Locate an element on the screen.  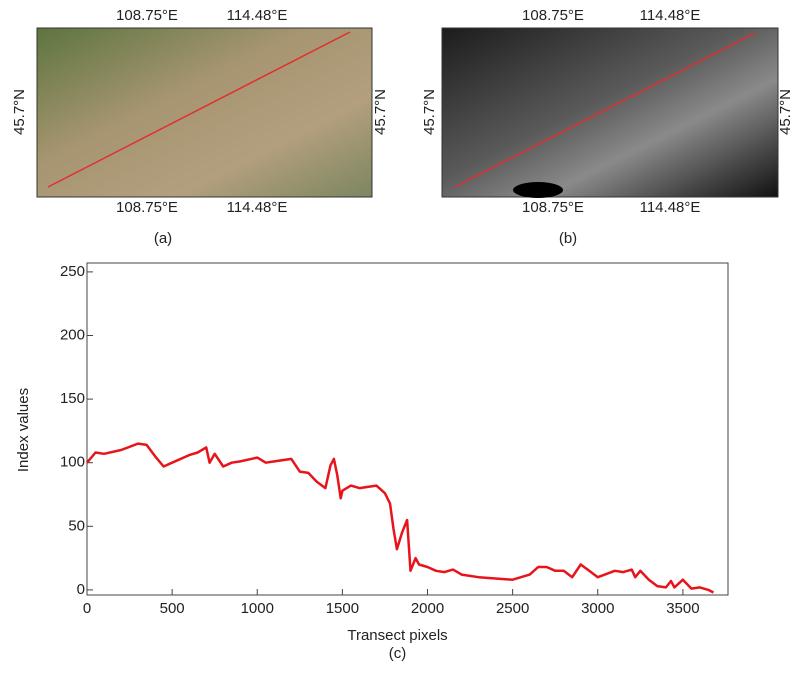
y-tick-label: 100 is located at coordinates (72, 462).